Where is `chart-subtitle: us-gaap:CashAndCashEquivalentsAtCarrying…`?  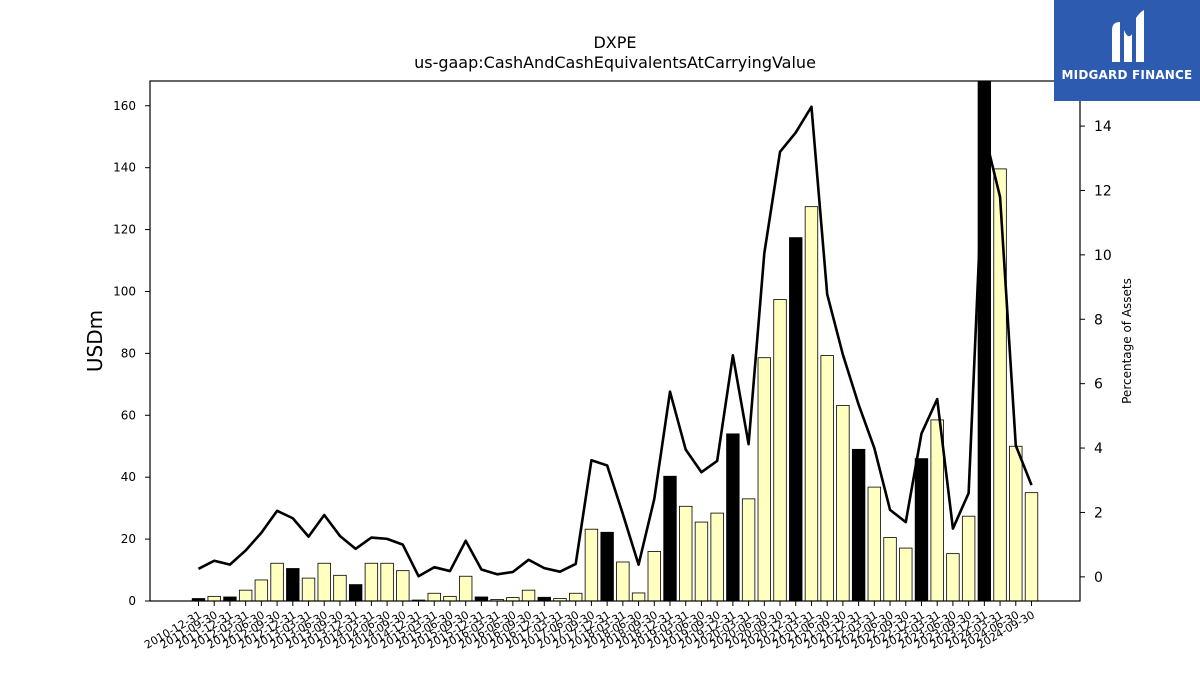
chart-subtitle: us-gaap:CashAndCashEquivalentsAtCarrying… is located at coordinates (615, 62).